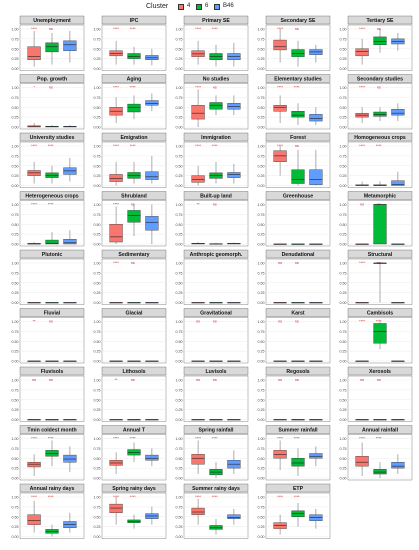 This screenshot has height=550, width=419. I want to click on panel-title: IPC, so click(134, 21).